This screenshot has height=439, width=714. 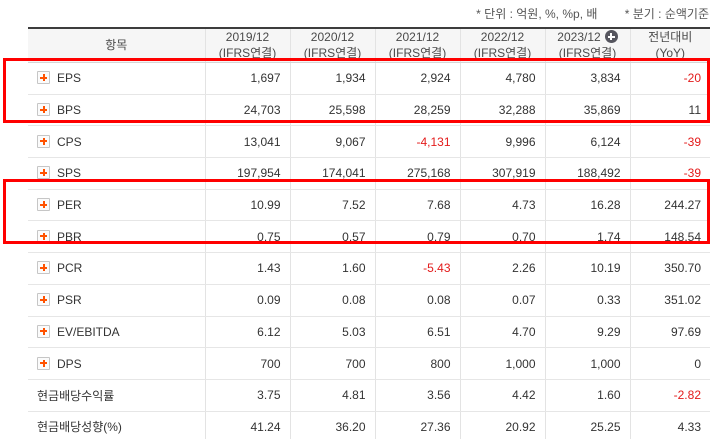 I want to click on period-label: 전년대비, so click(x=670, y=36).